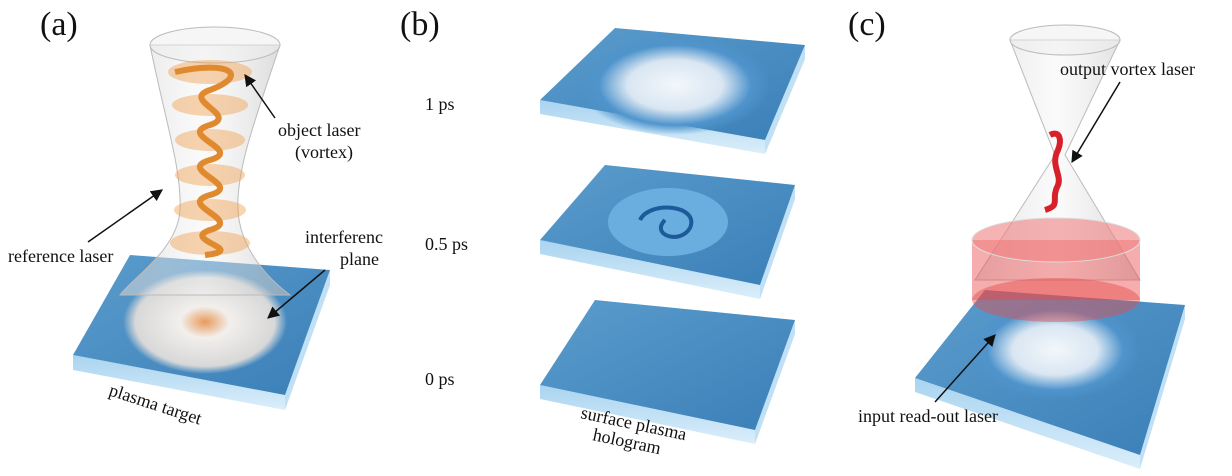  I want to click on plate-0ps, so click(667, 372).